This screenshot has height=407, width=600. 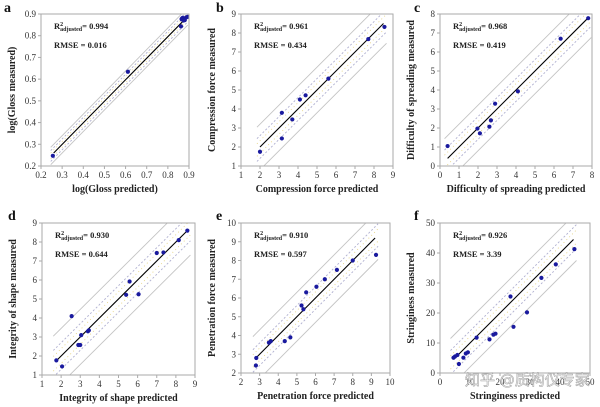 What do you see at coordinates (31, 14) in the screenshot?
I see `y-tick-label: 0.9` at bounding box center [31, 14].